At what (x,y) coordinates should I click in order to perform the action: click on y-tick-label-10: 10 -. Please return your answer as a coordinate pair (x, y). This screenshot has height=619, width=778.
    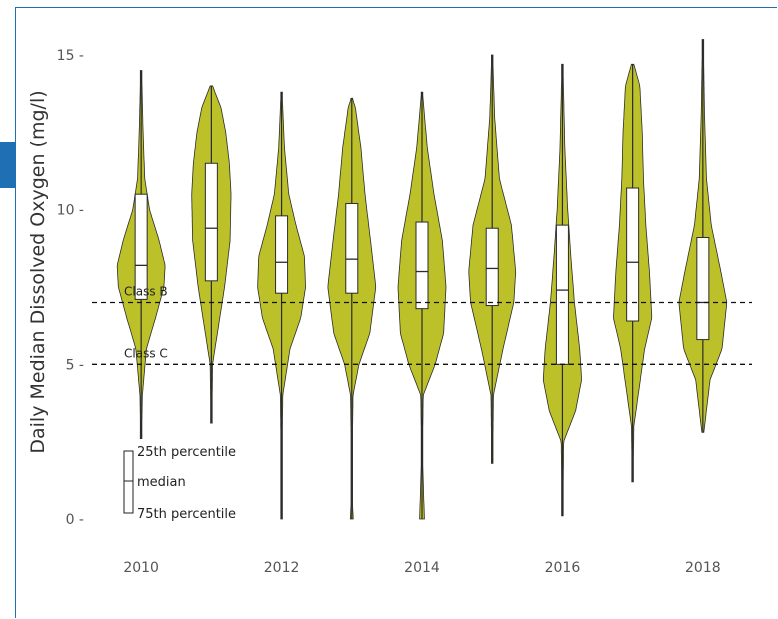
    Looking at the image, I should click on (70, 211).